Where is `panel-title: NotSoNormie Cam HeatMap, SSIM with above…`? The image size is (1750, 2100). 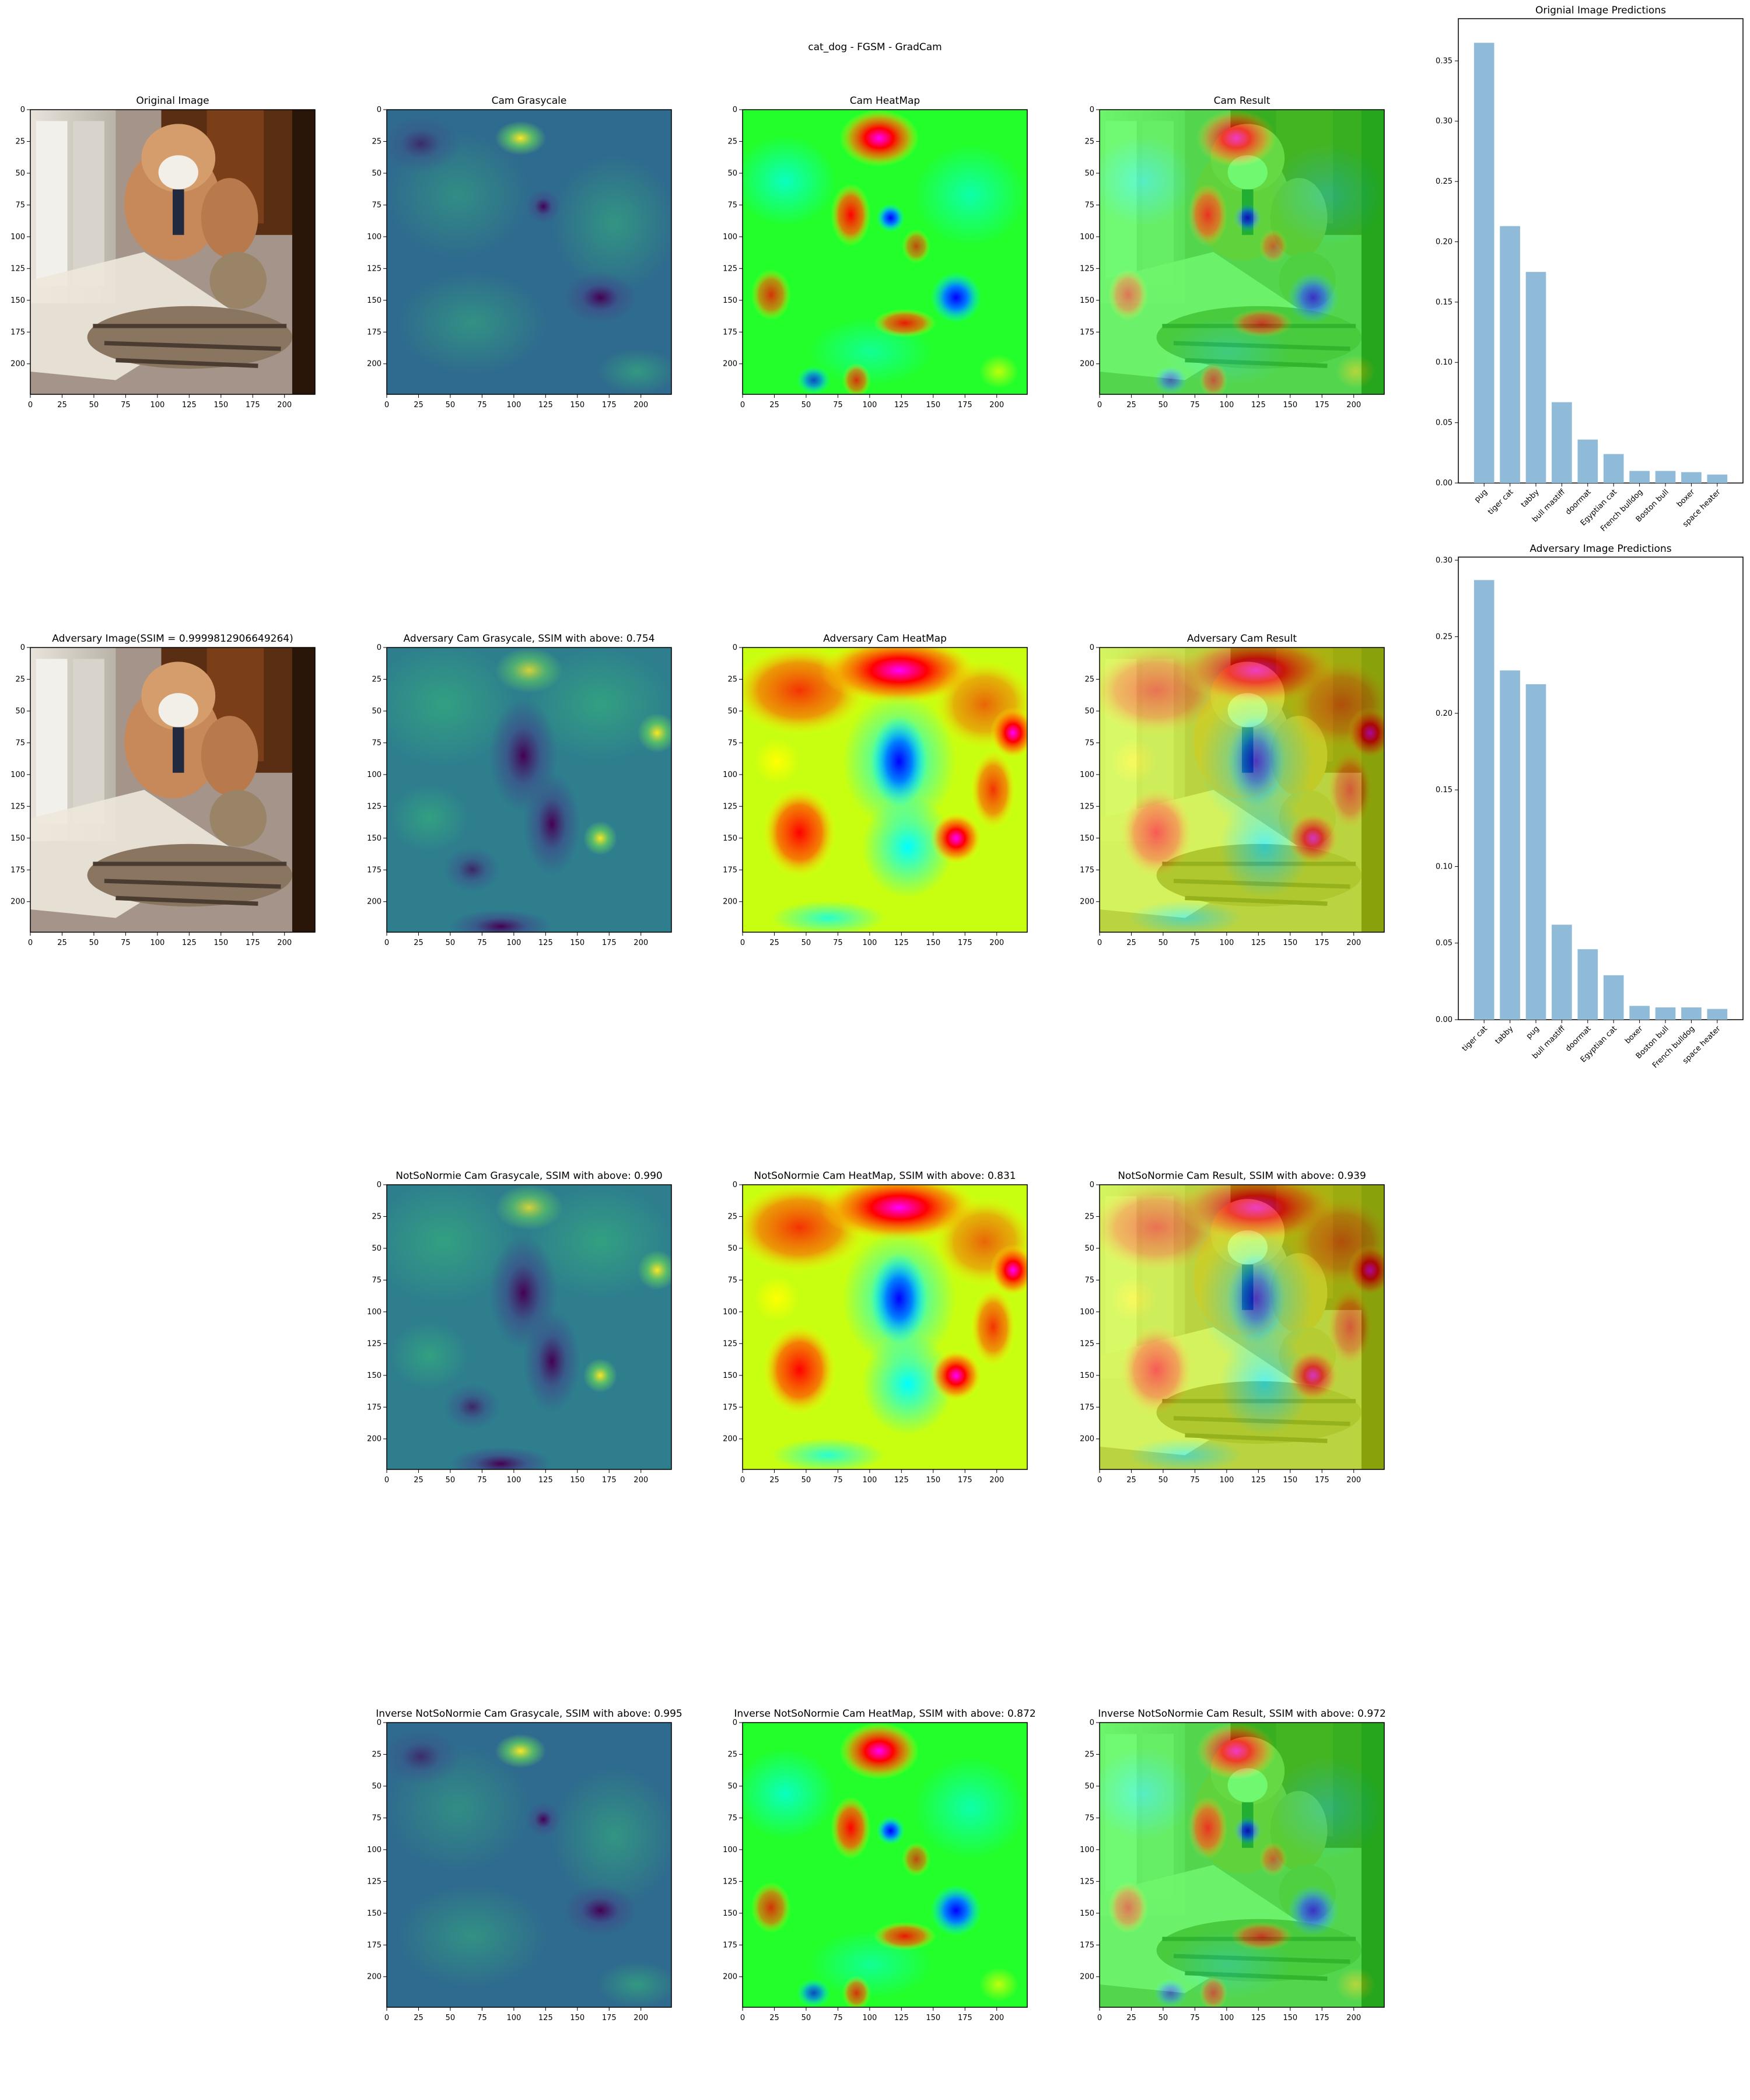
panel-title: NotSoNormie Cam HeatMap, SSIM with above… is located at coordinates (885, 1176).